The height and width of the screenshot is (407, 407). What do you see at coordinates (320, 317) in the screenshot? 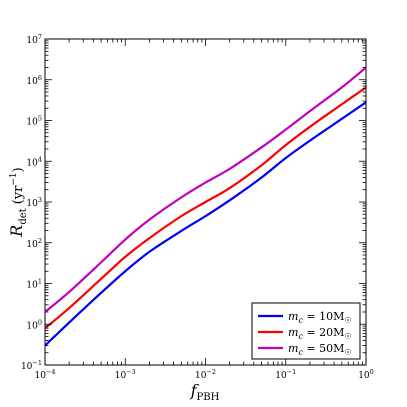
I see `legend-entry-1: mc = 10M☉` at bounding box center [320, 317].